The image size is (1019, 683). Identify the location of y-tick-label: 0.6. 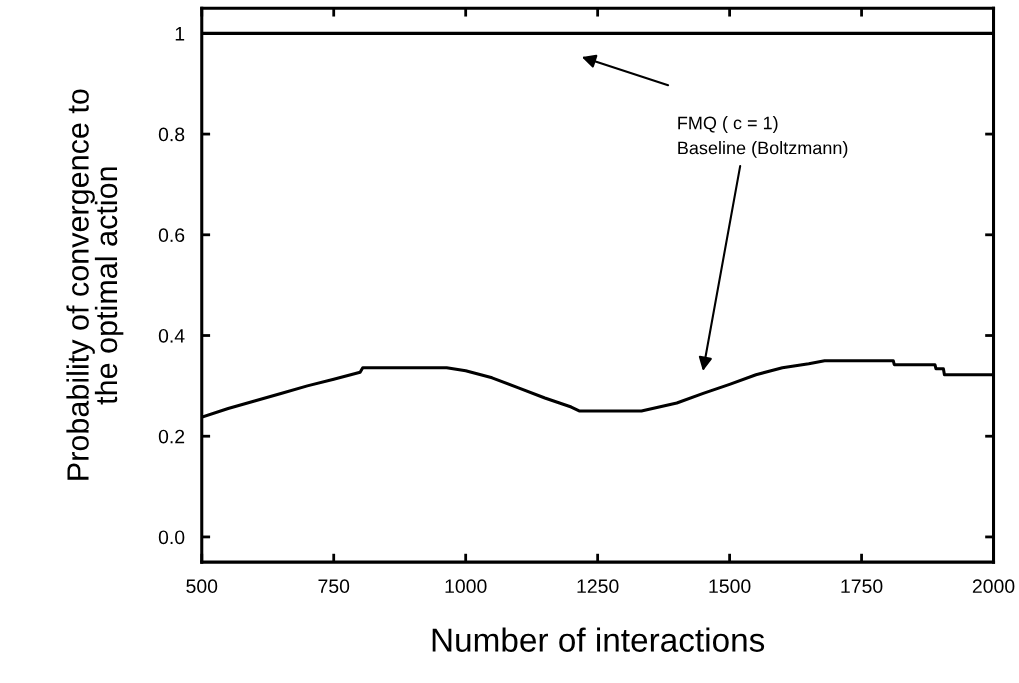
(171, 235).